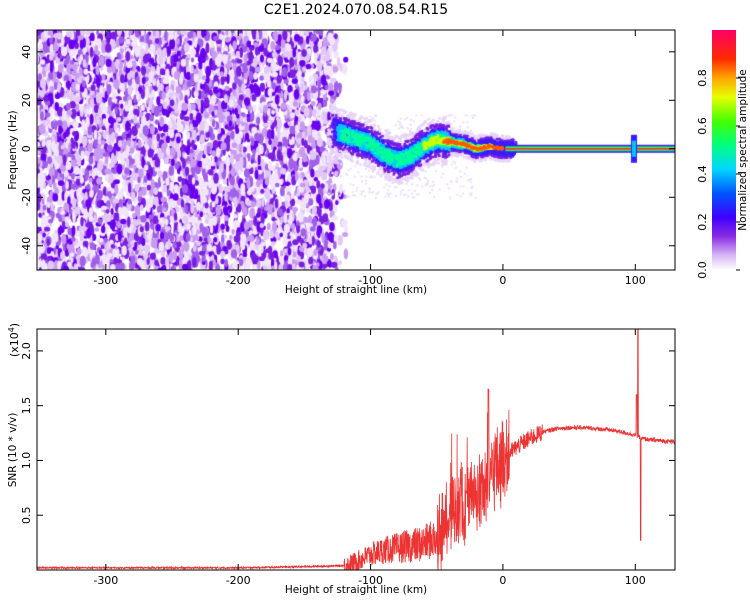  Describe the element at coordinates (13, 149) in the screenshot. I see `spectrogram-y-axis-label: Frequency (Hz)` at that location.